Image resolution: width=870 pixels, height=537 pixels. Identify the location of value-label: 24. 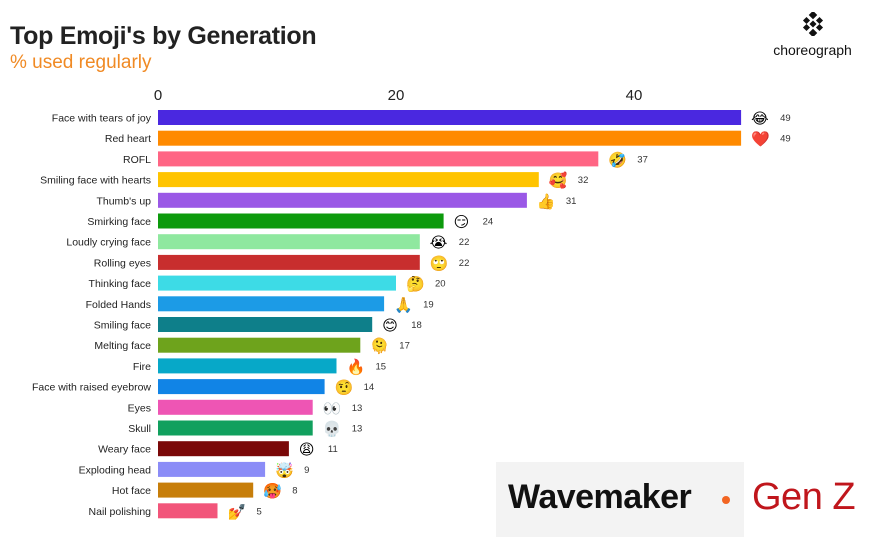
(488, 222).